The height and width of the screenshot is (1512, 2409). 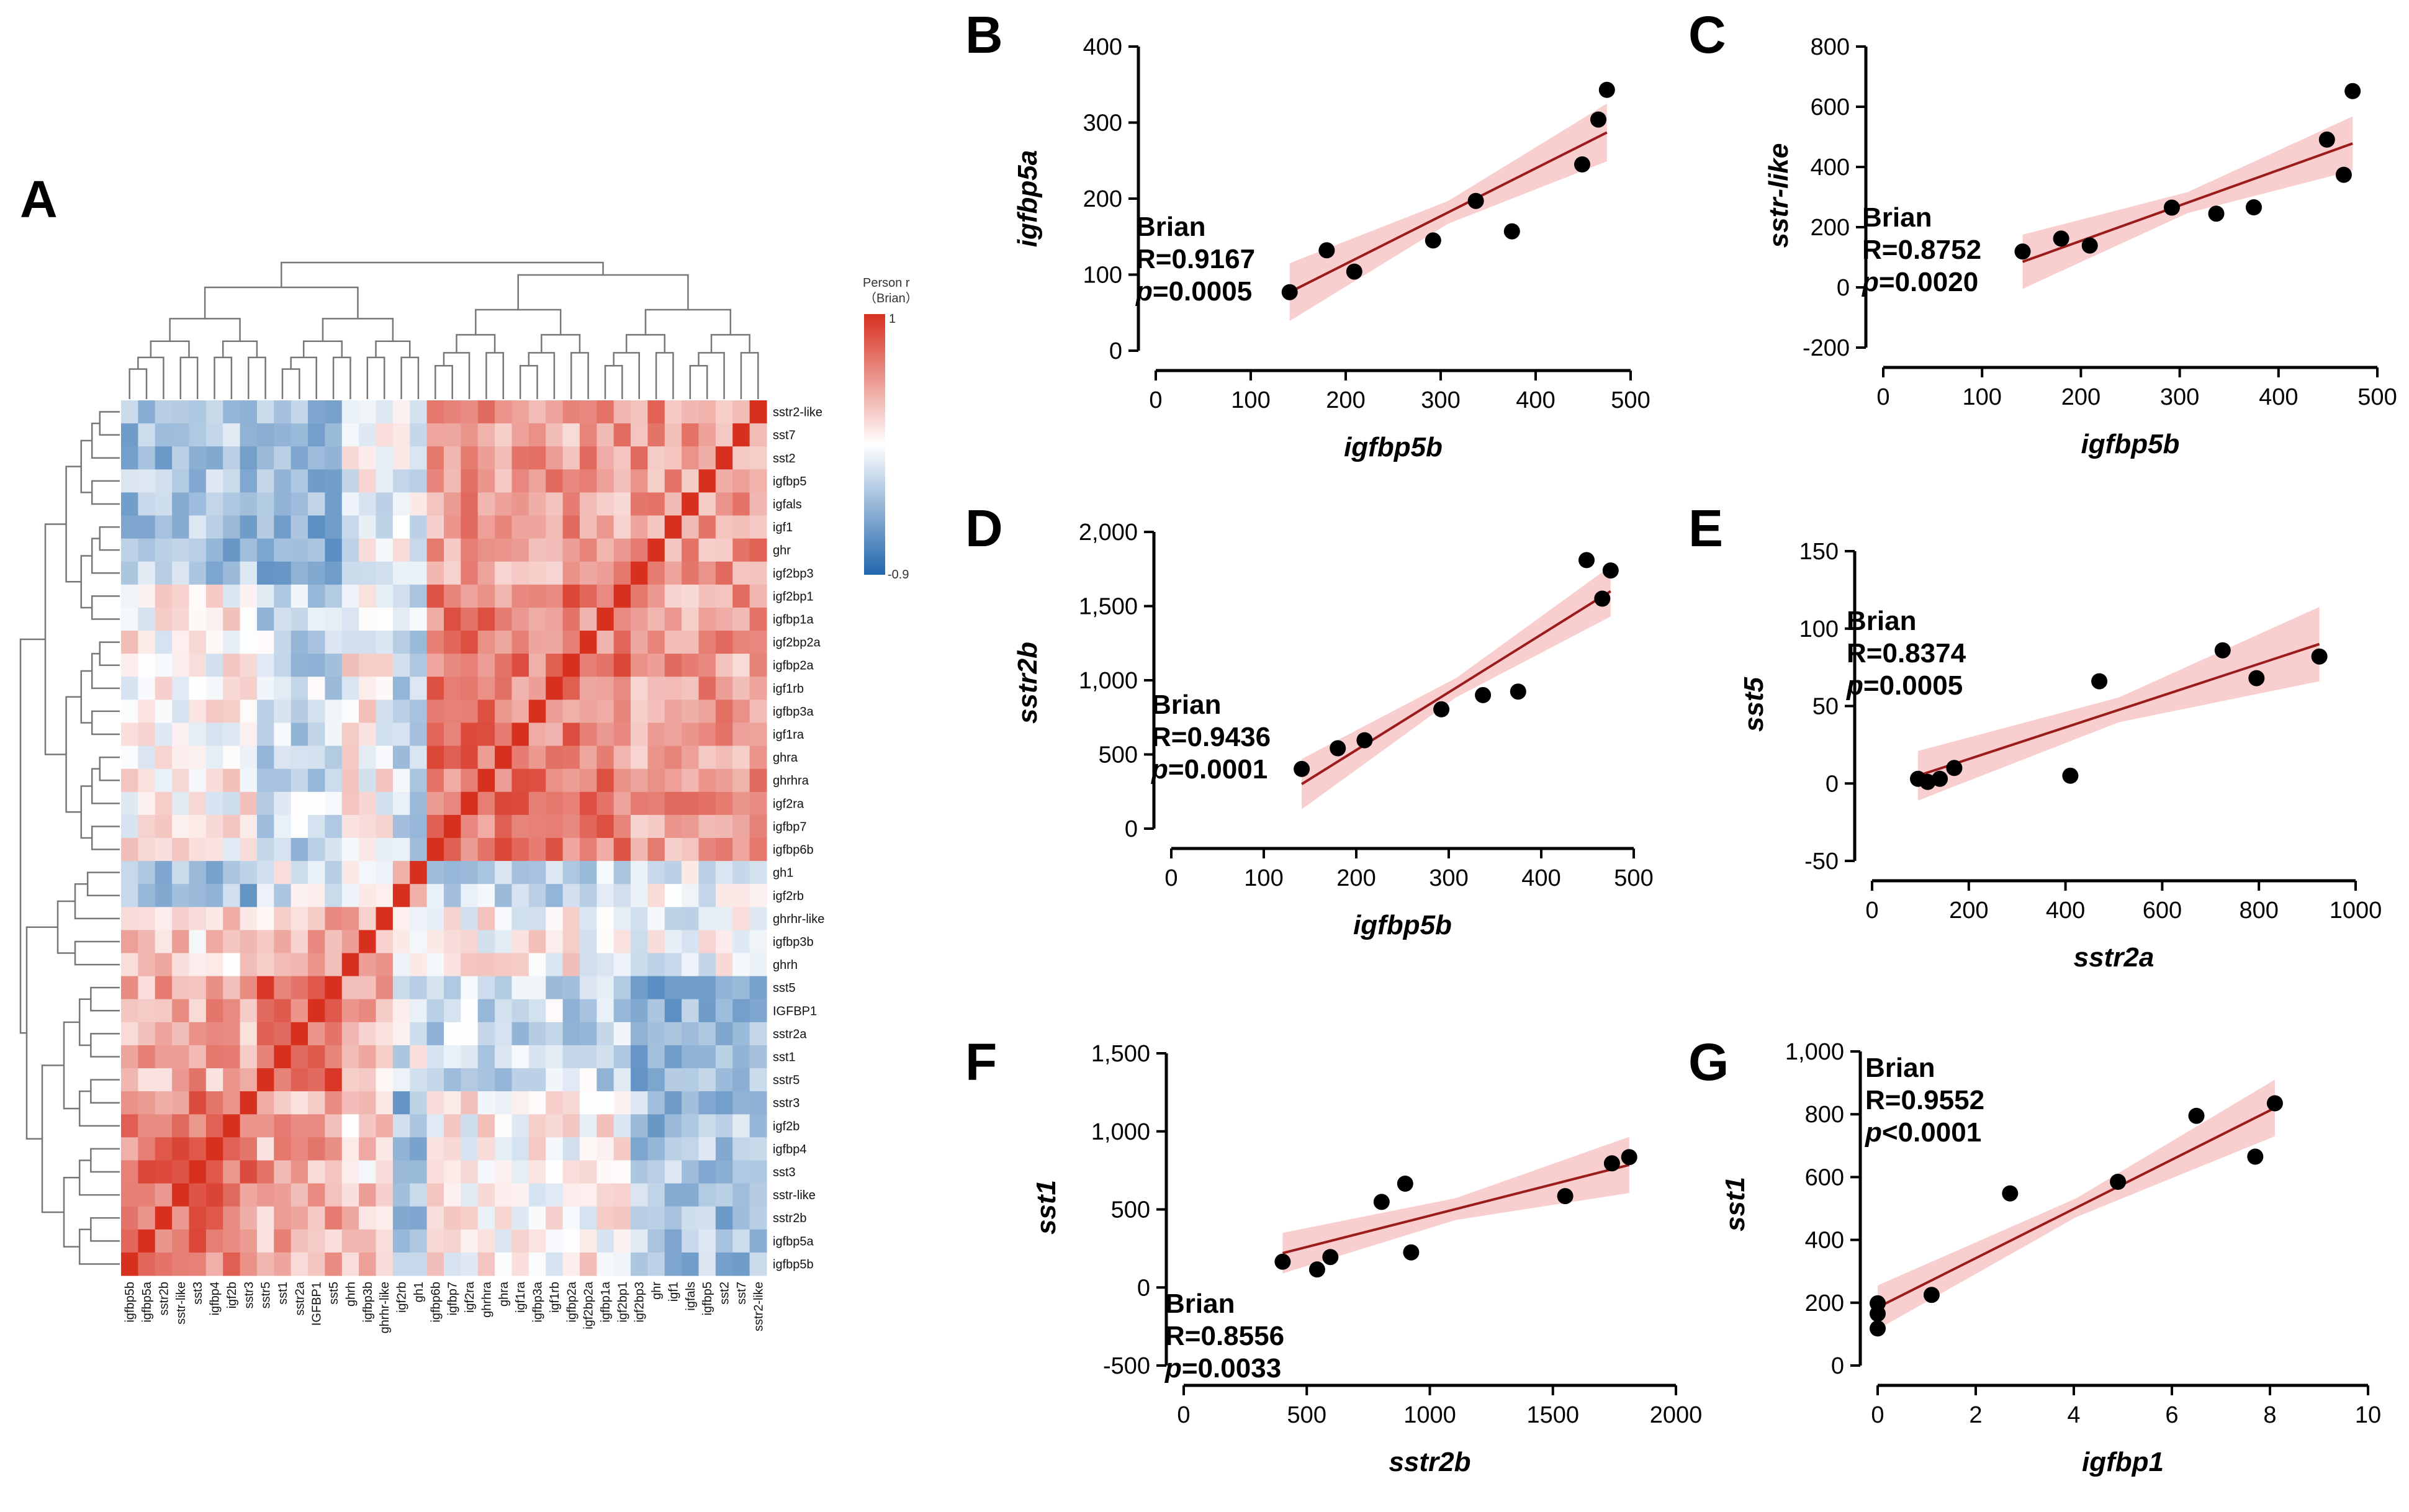 I want to click on annotation-p-value: p=0.0005, so click(x=1193, y=291).